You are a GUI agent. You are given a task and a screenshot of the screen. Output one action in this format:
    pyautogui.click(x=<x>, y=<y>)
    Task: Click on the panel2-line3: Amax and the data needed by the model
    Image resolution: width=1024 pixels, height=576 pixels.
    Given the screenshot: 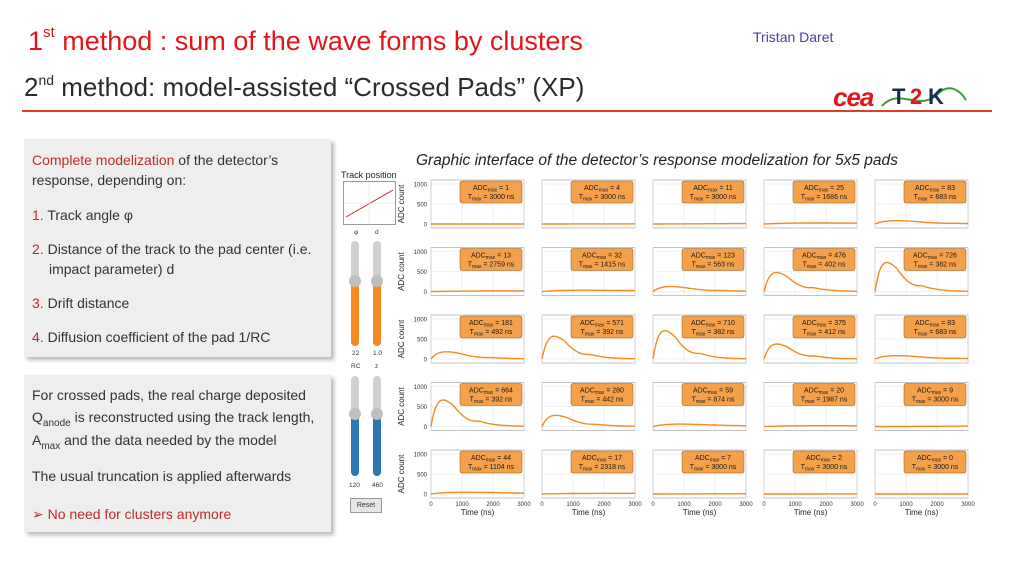 What is the action you would take?
    pyautogui.click(x=154, y=443)
    